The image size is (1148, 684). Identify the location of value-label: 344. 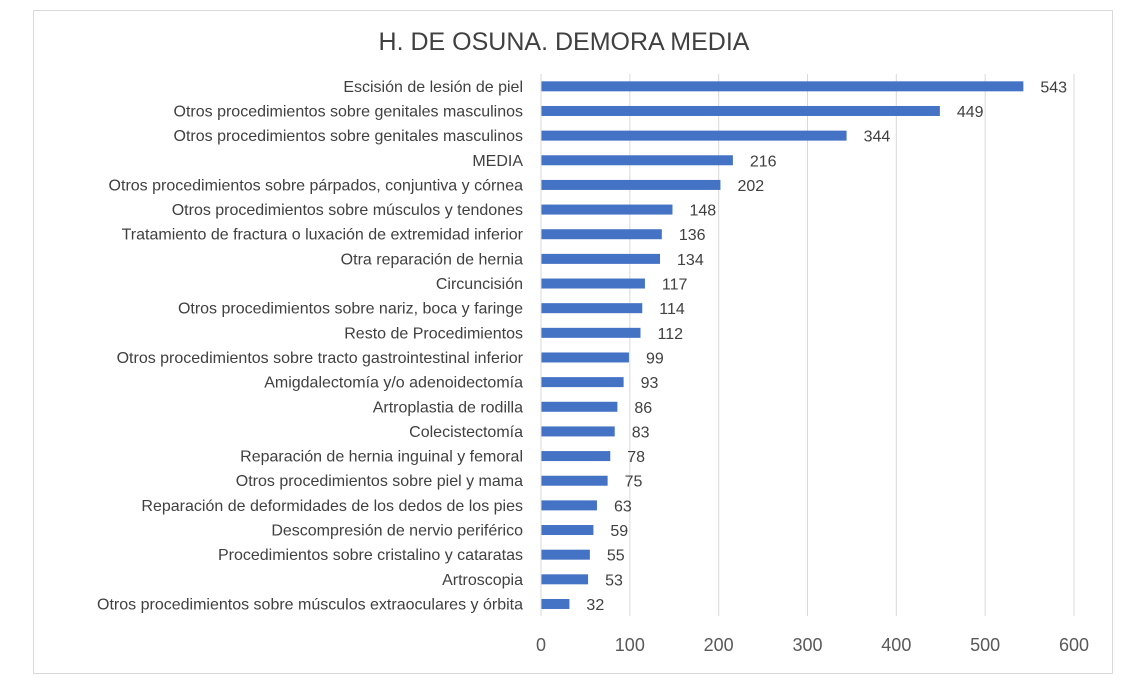
(877, 137).